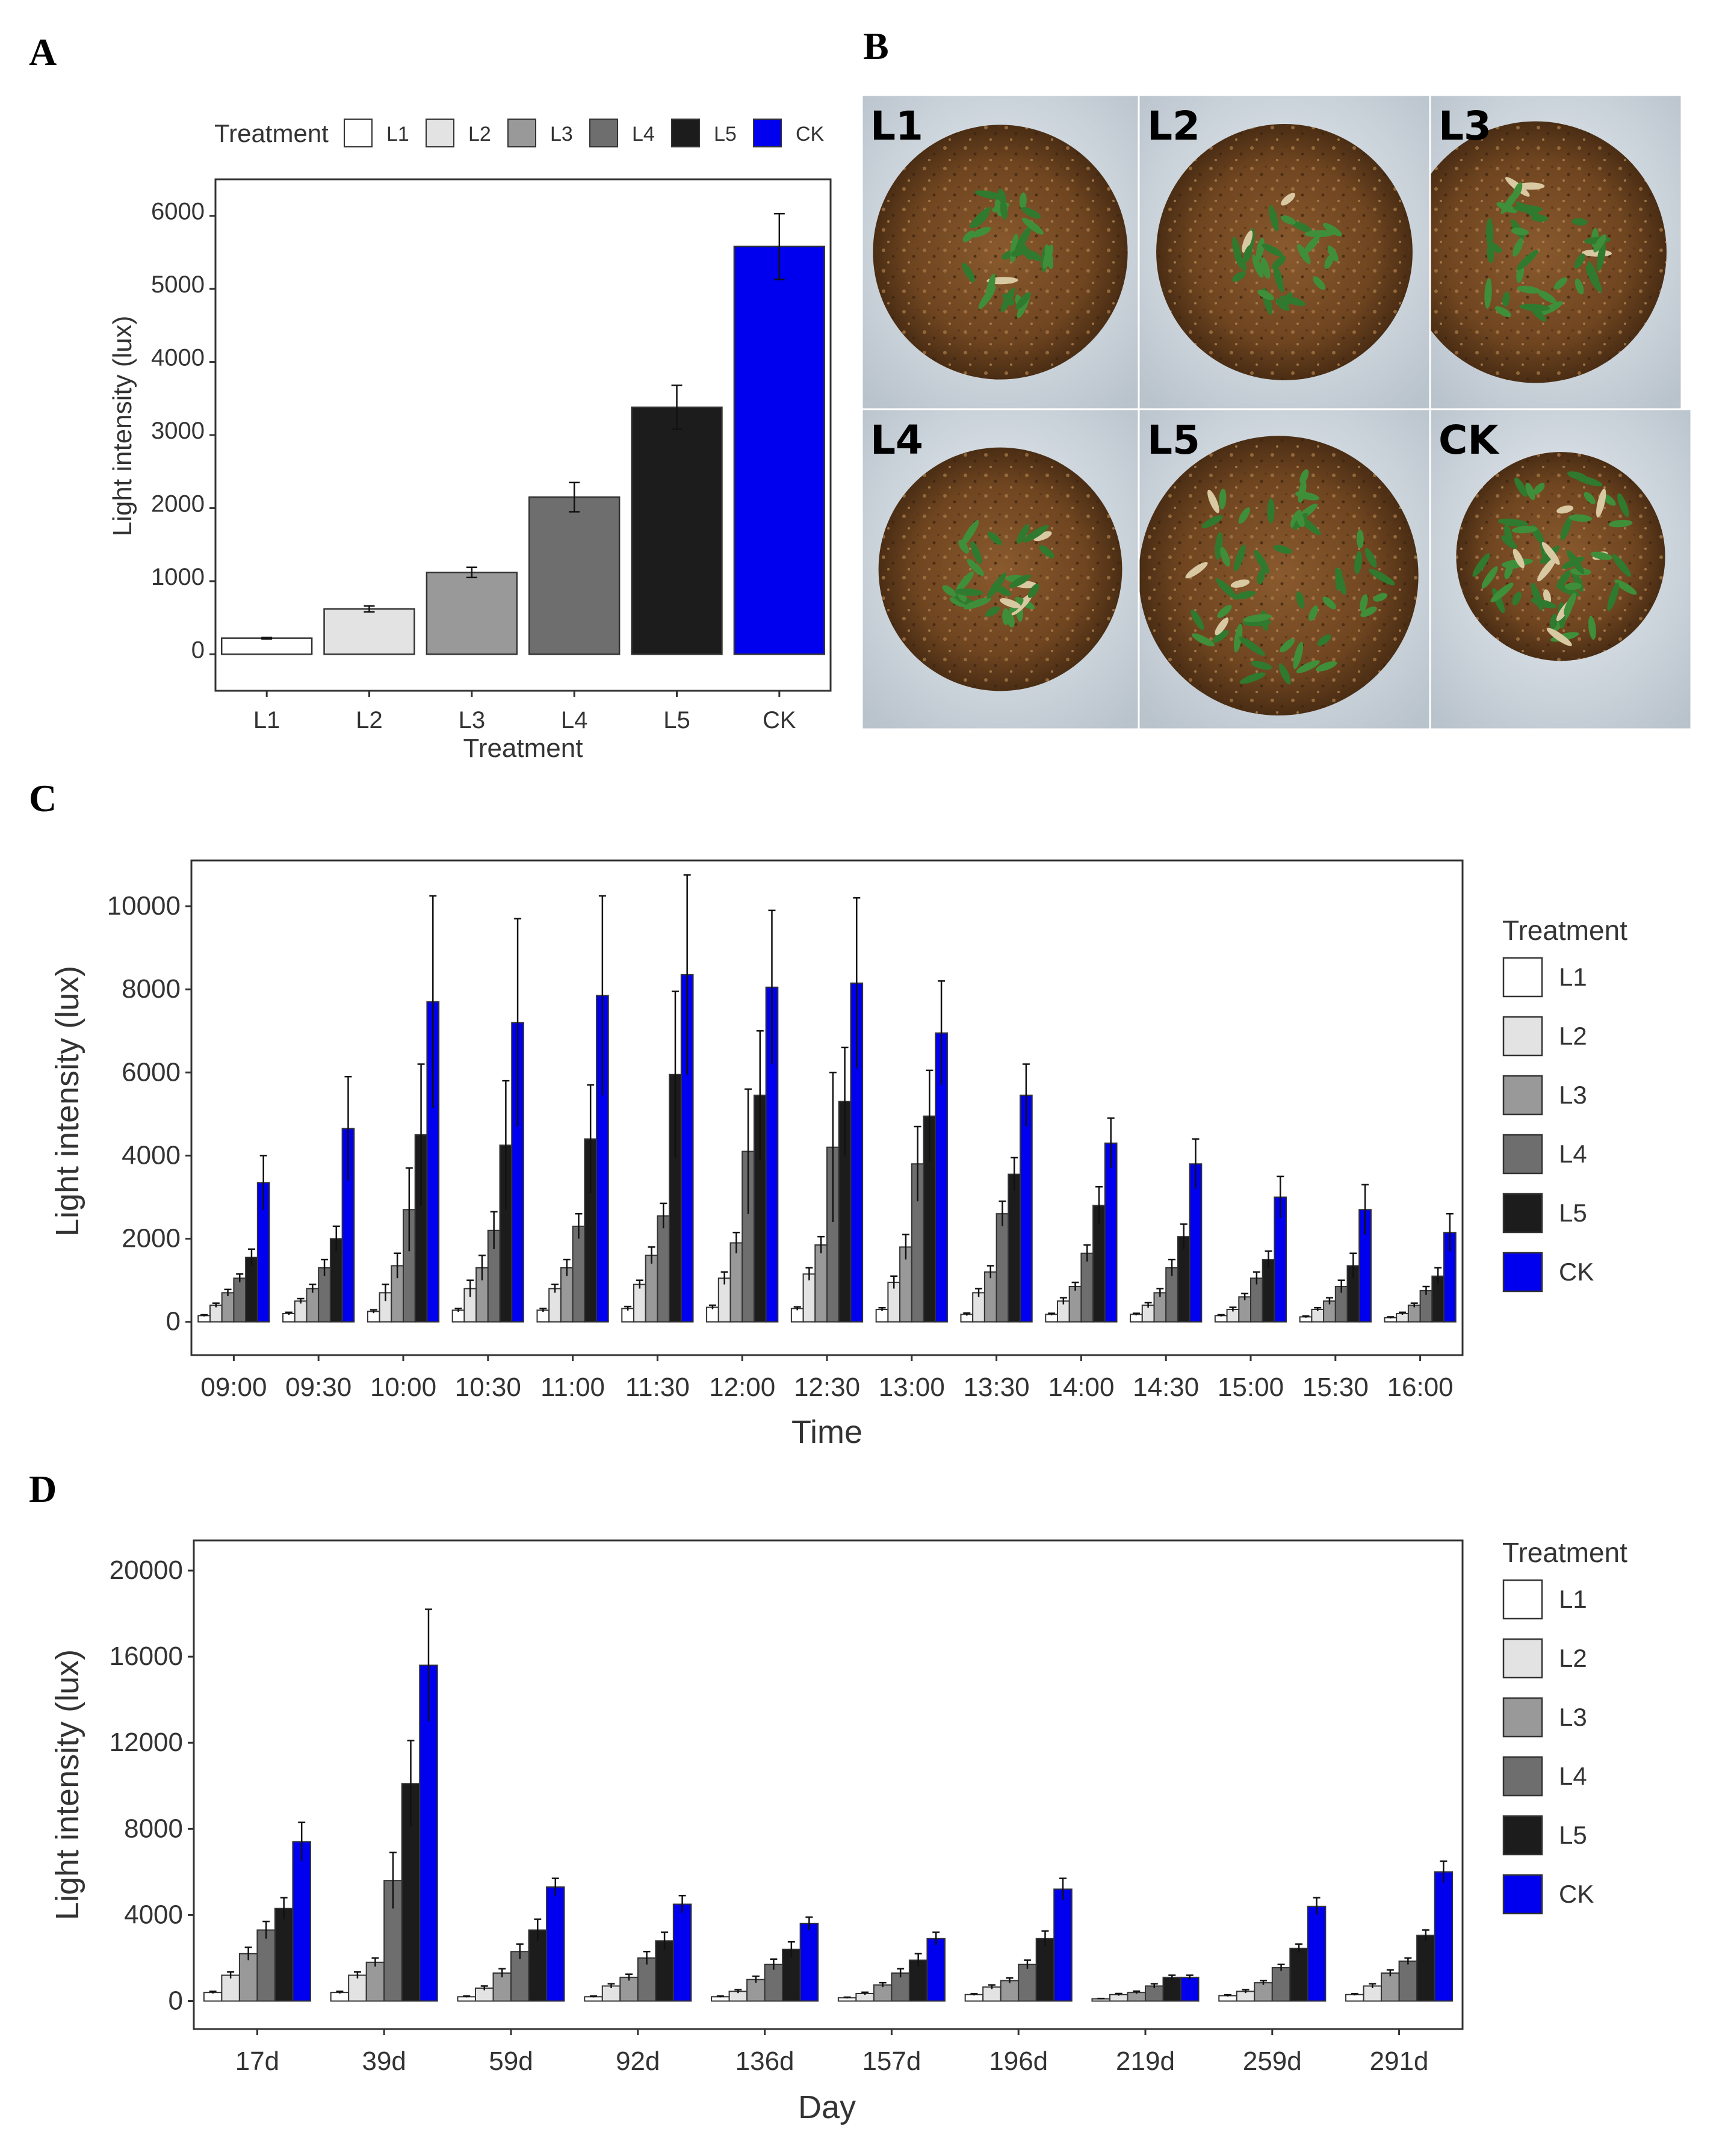 The image size is (1734, 2156). I want to click on photo-l5-label: L5, so click(1173, 440).